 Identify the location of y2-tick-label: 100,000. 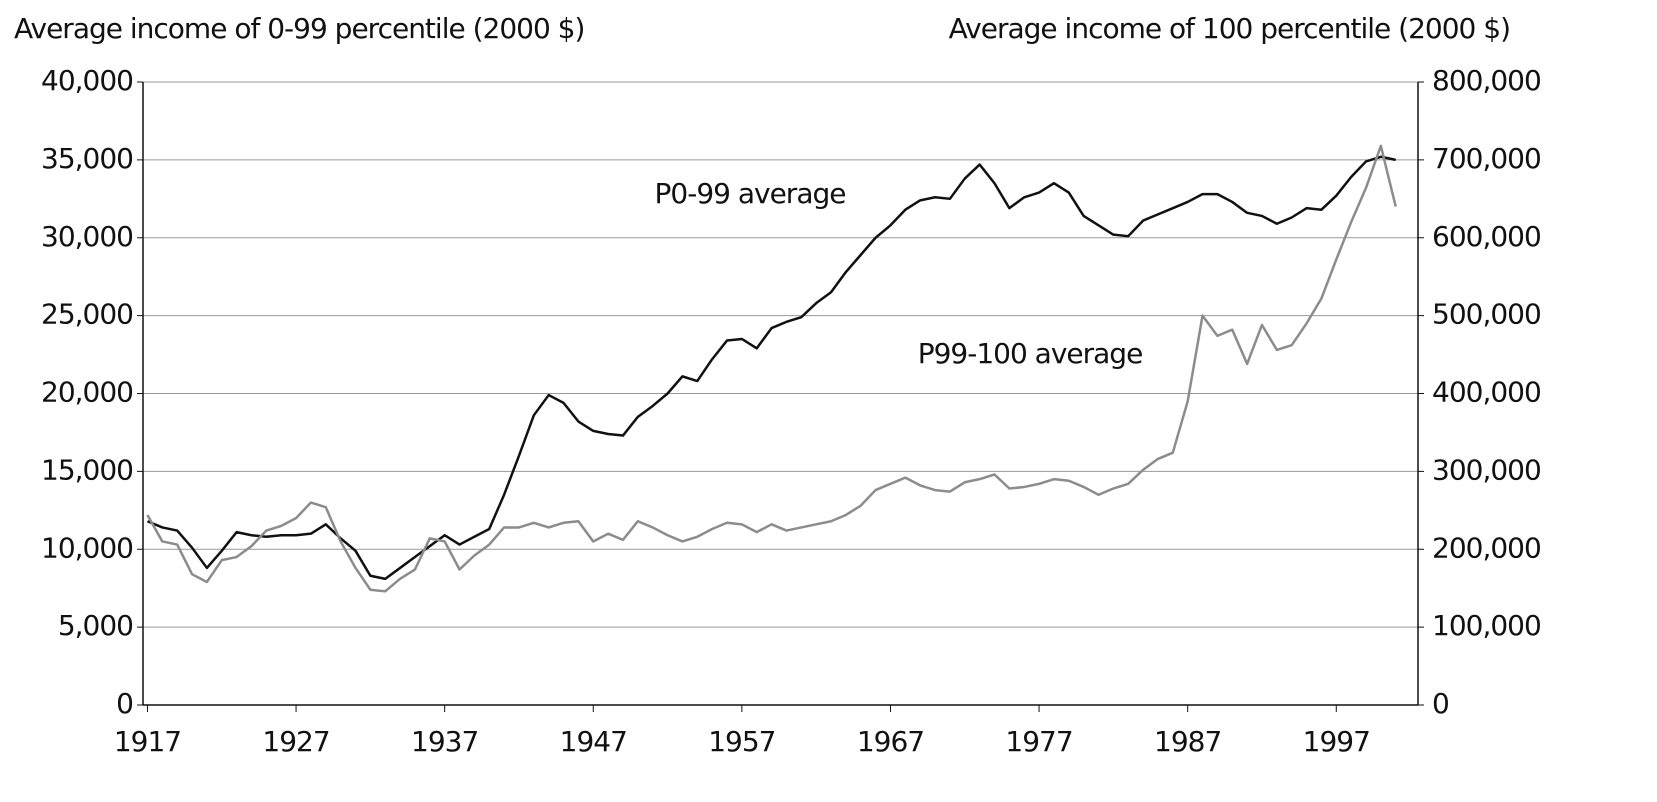
(1486, 625).